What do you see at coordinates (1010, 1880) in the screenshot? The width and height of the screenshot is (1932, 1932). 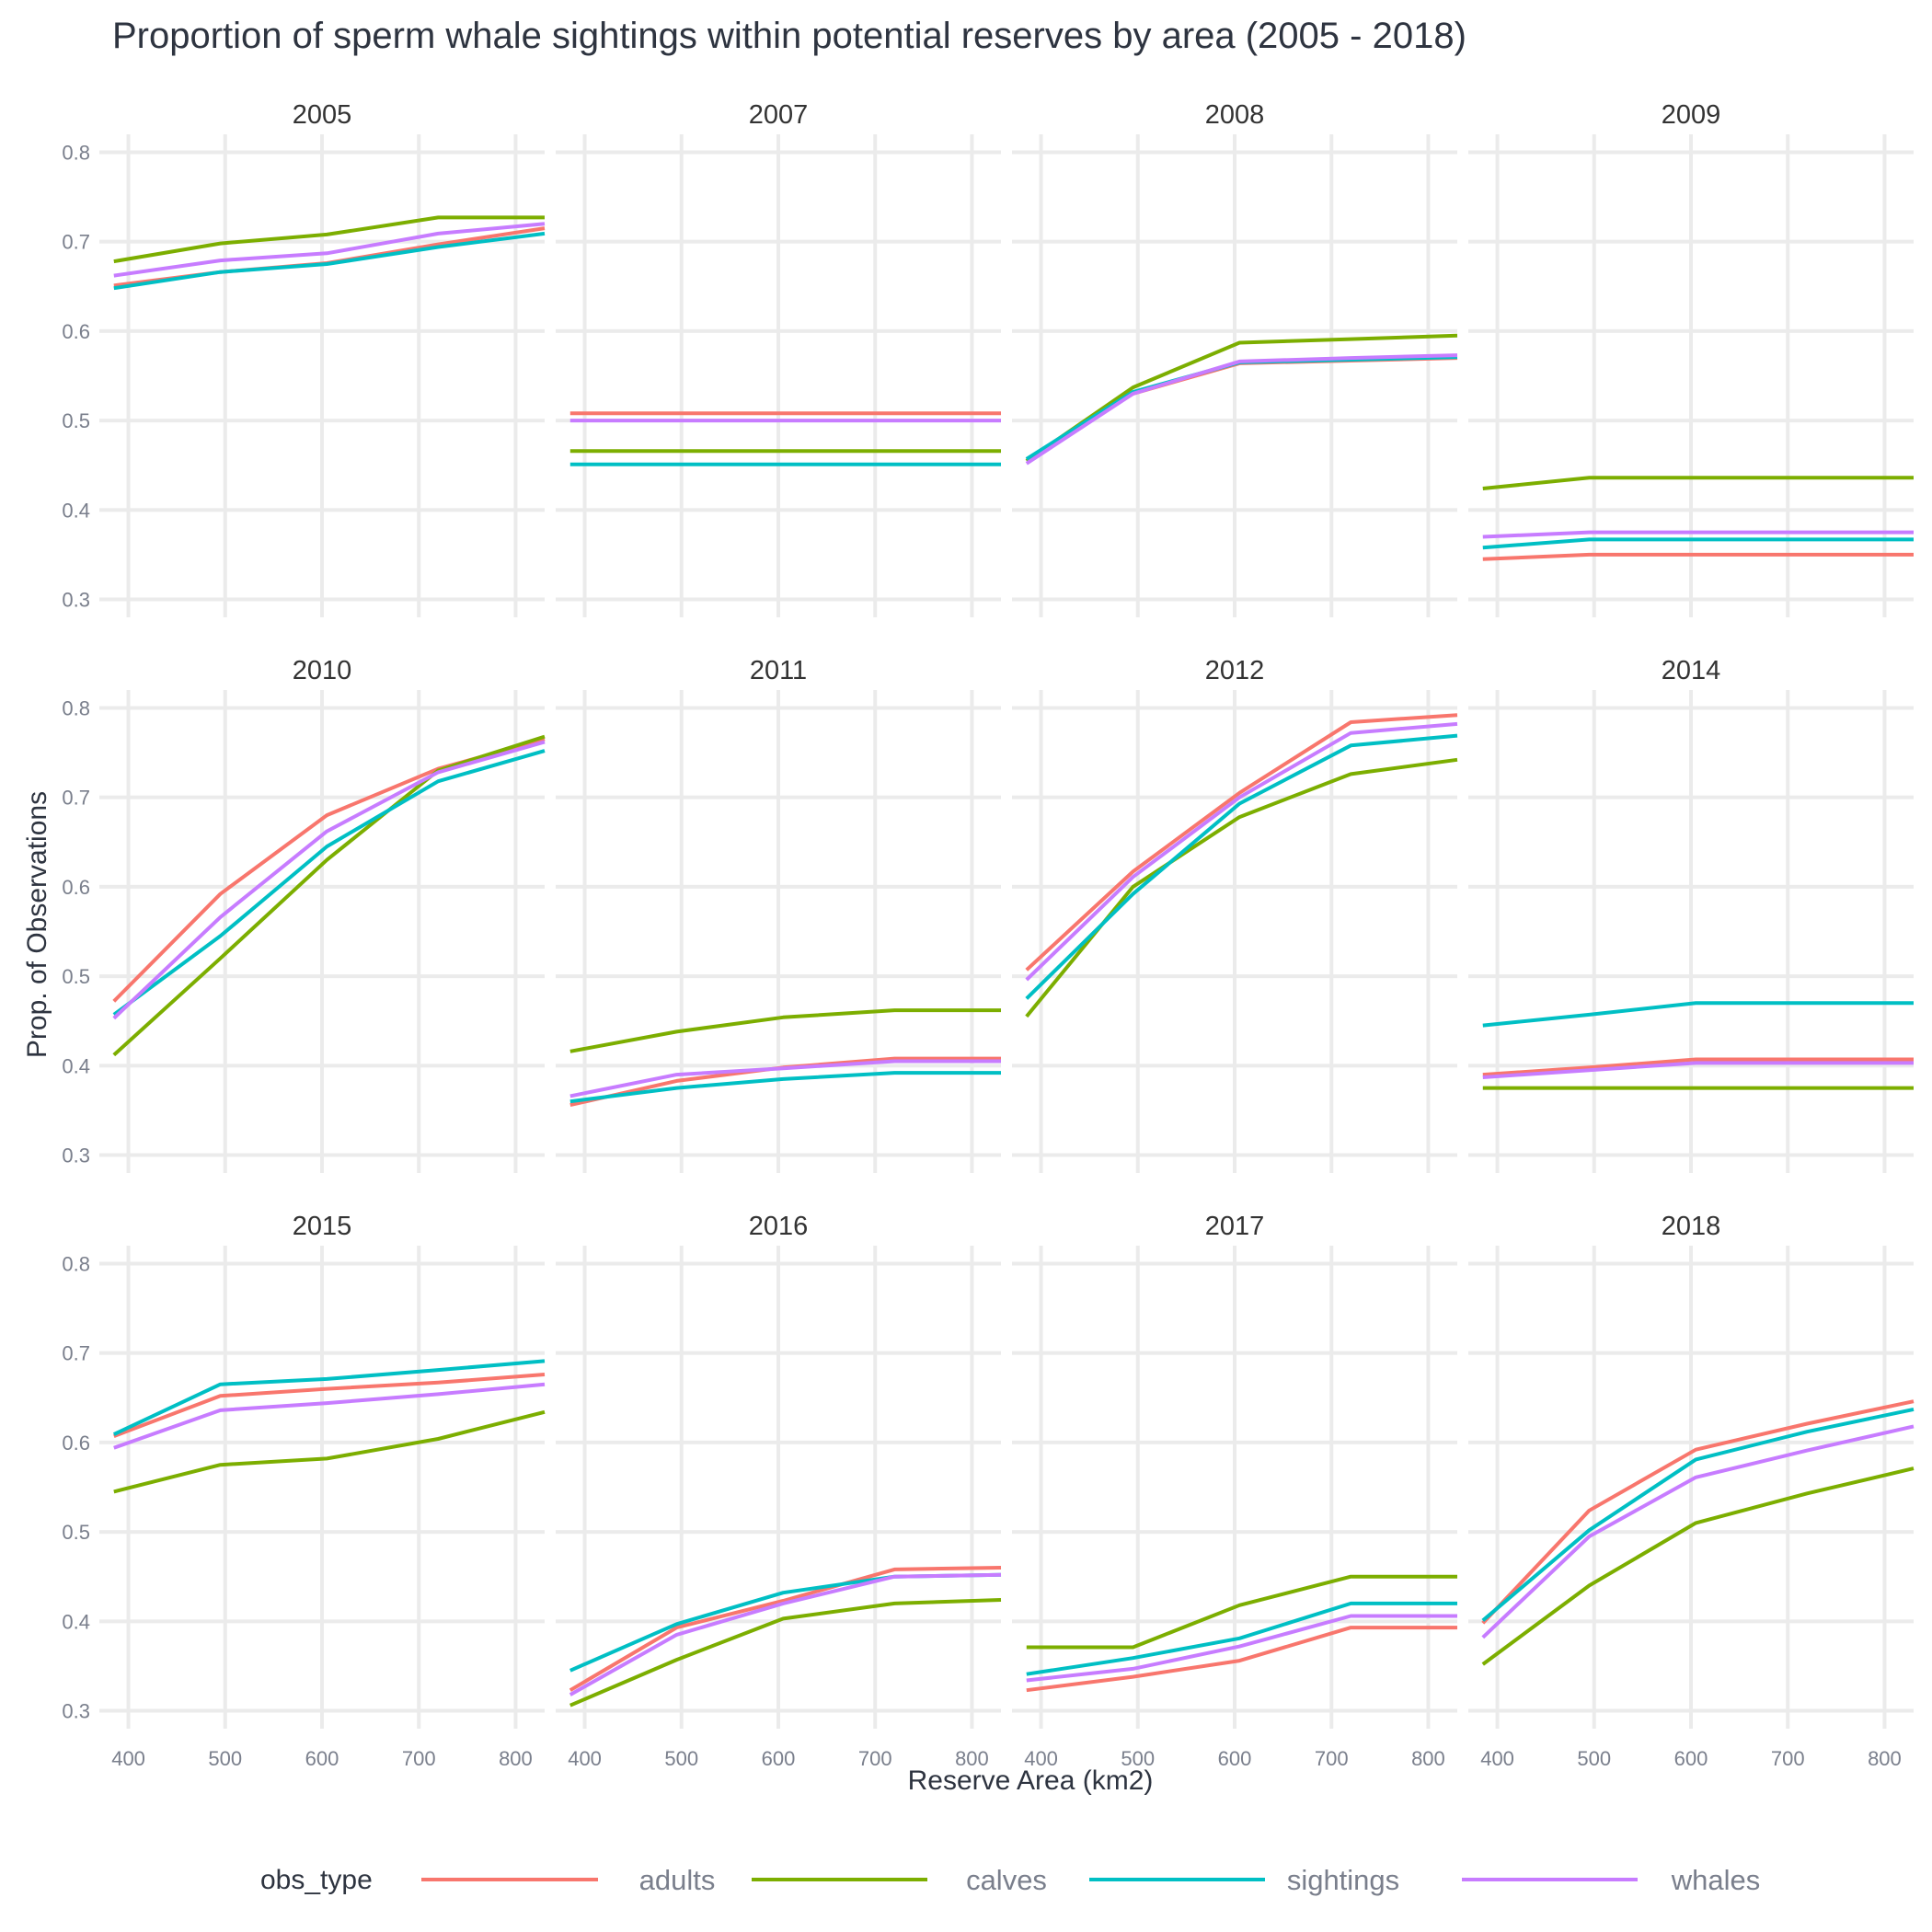 I see `legend: obs_type adults calves sightings whales` at bounding box center [1010, 1880].